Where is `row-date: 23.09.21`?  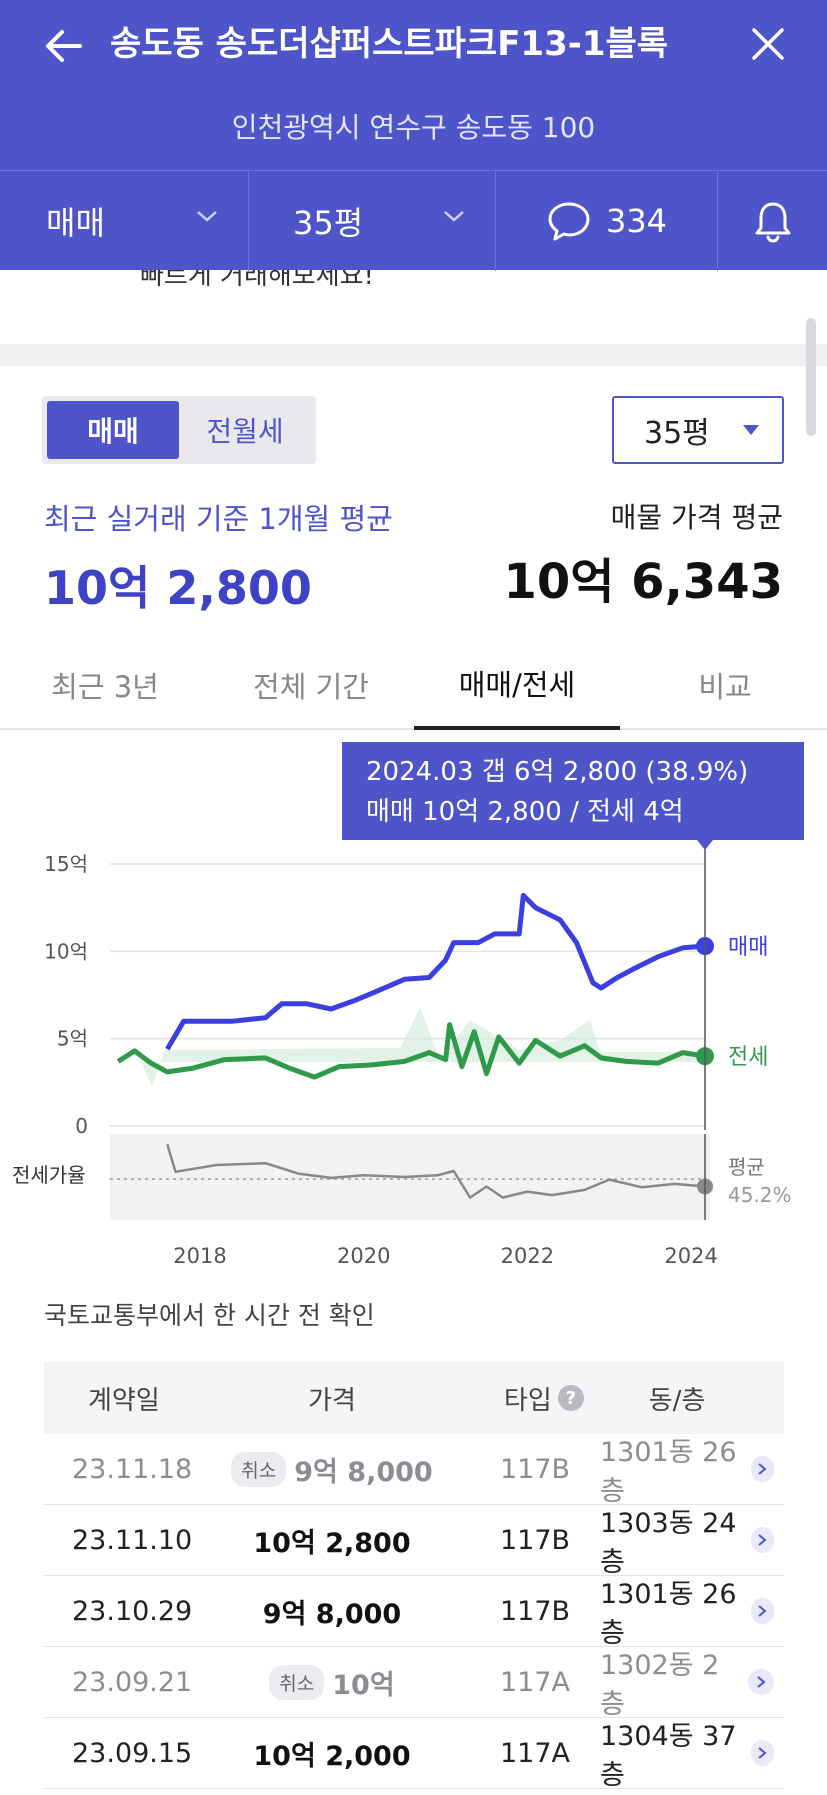
row-date: 23.09.21 is located at coordinates (132, 1682).